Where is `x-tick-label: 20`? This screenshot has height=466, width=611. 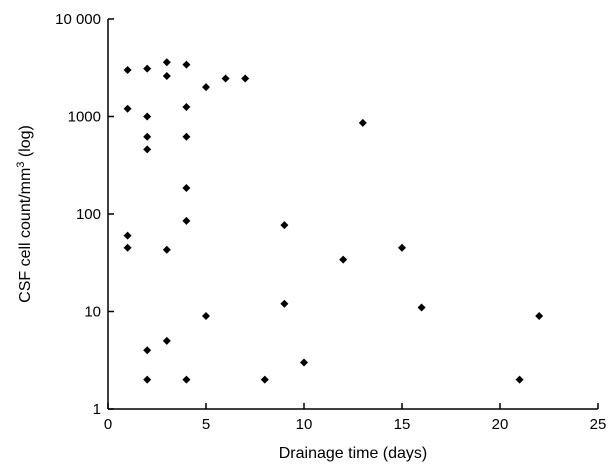
x-tick-label: 20 is located at coordinates (500, 424).